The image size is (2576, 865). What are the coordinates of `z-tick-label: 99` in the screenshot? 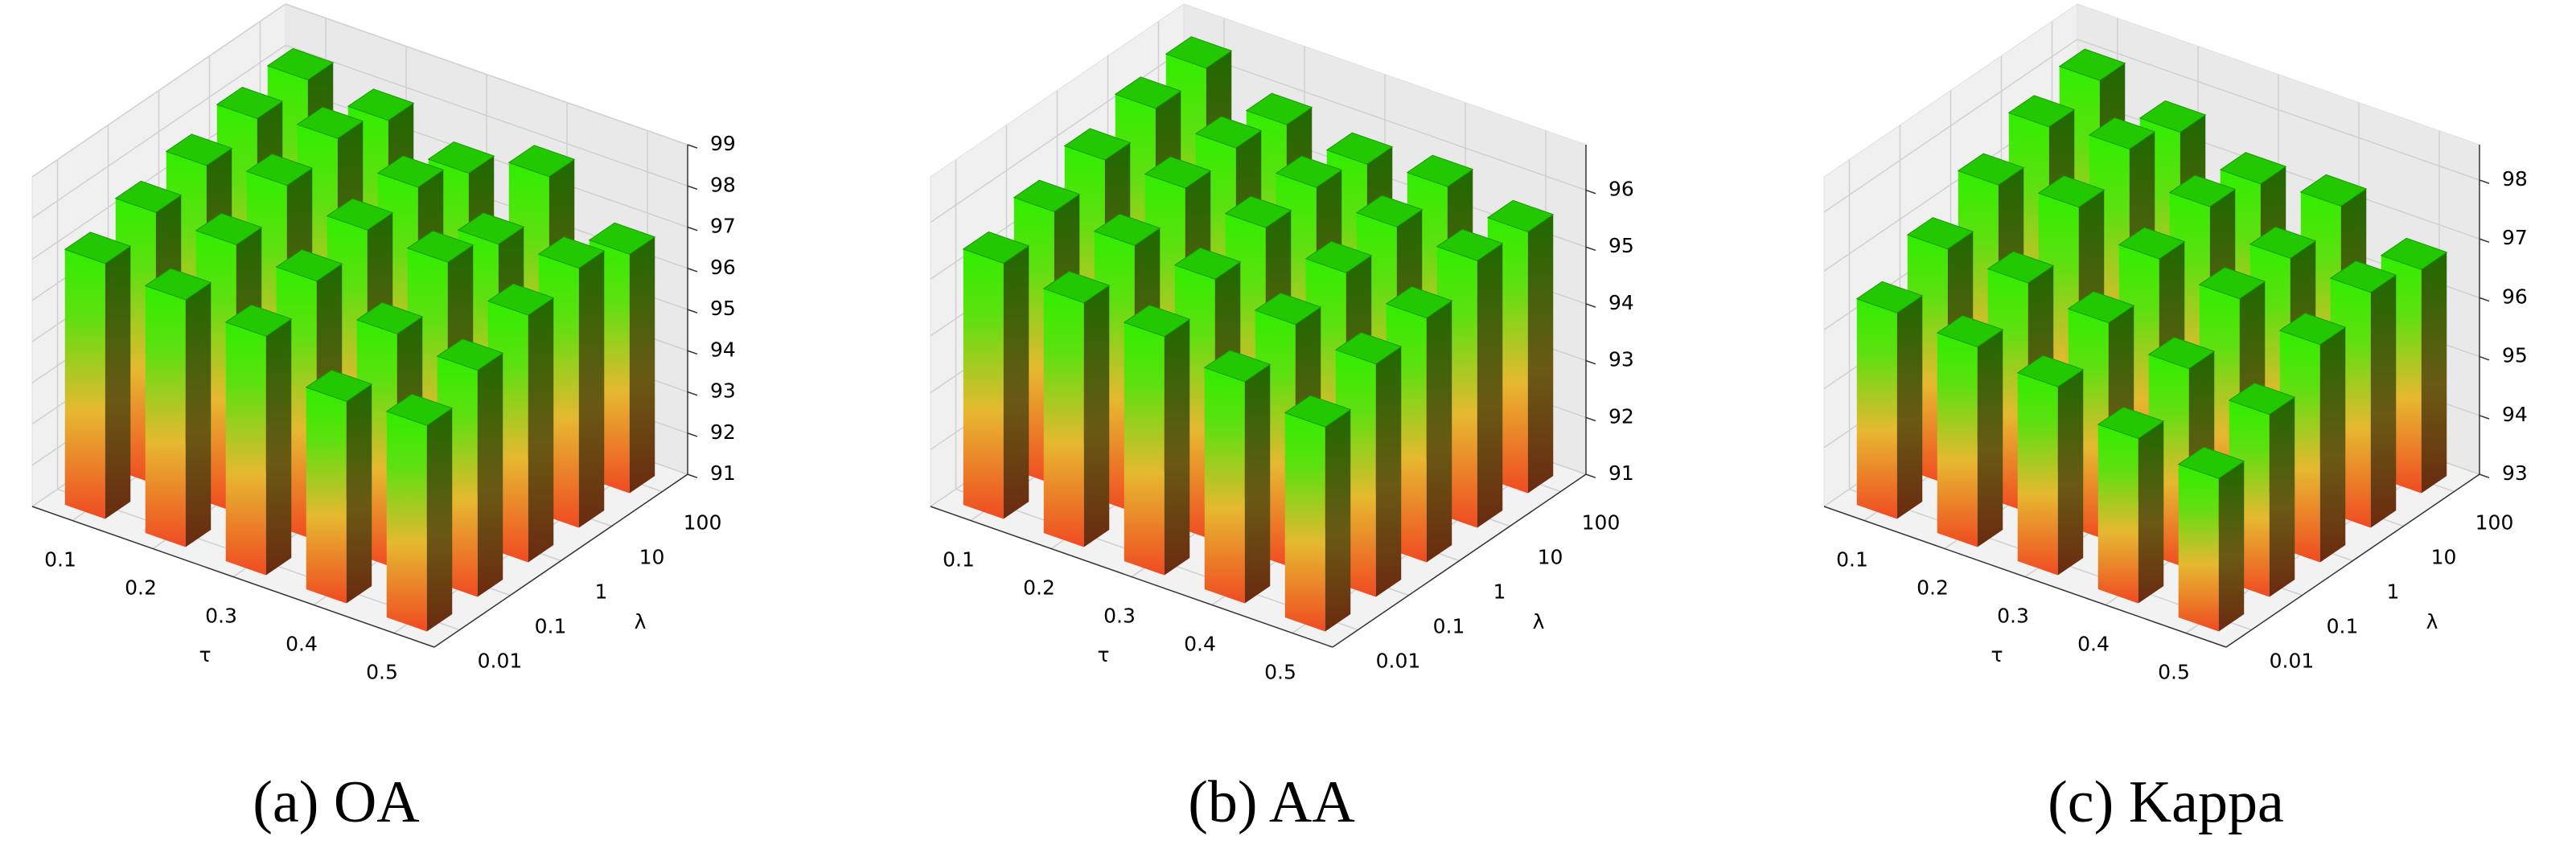 It's located at (723, 143).